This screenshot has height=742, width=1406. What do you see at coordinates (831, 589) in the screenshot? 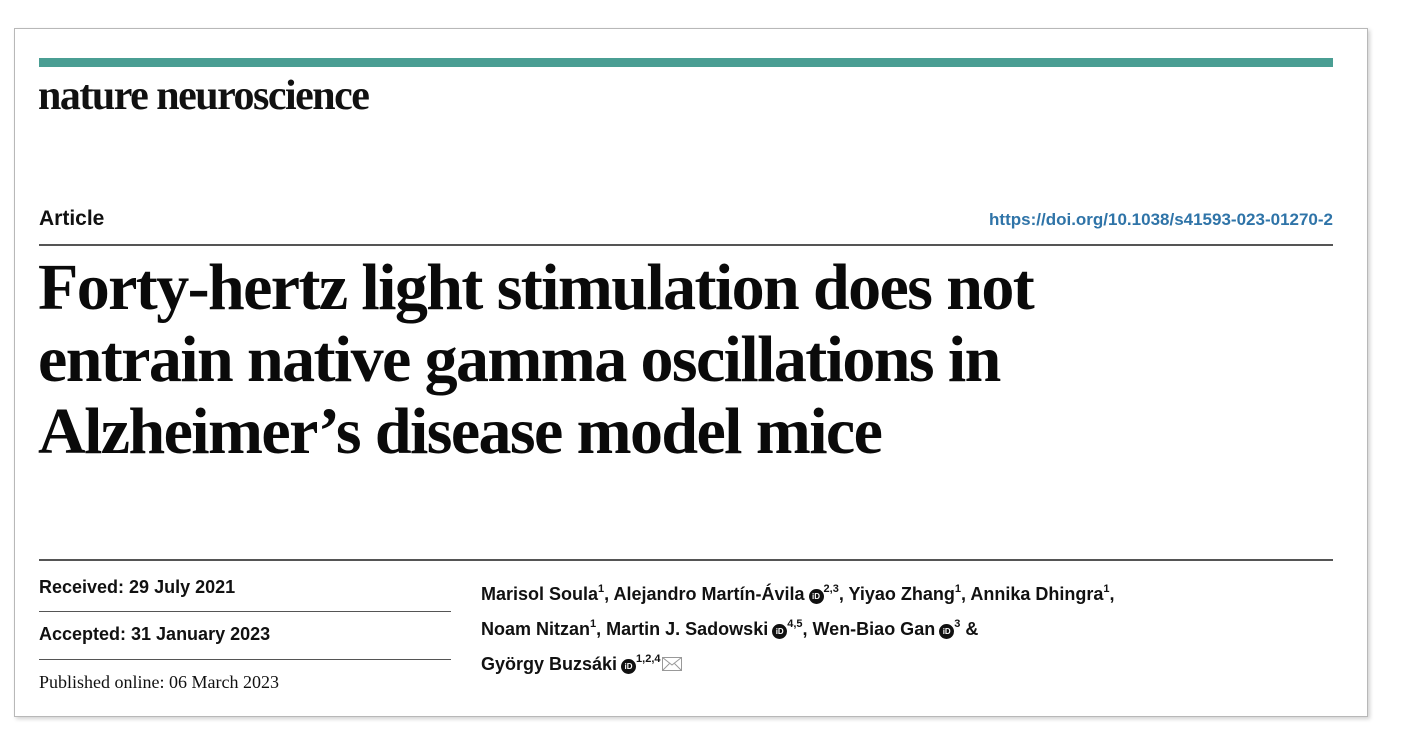
I see `author-affiliation: 2,3` at bounding box center [831, 589].